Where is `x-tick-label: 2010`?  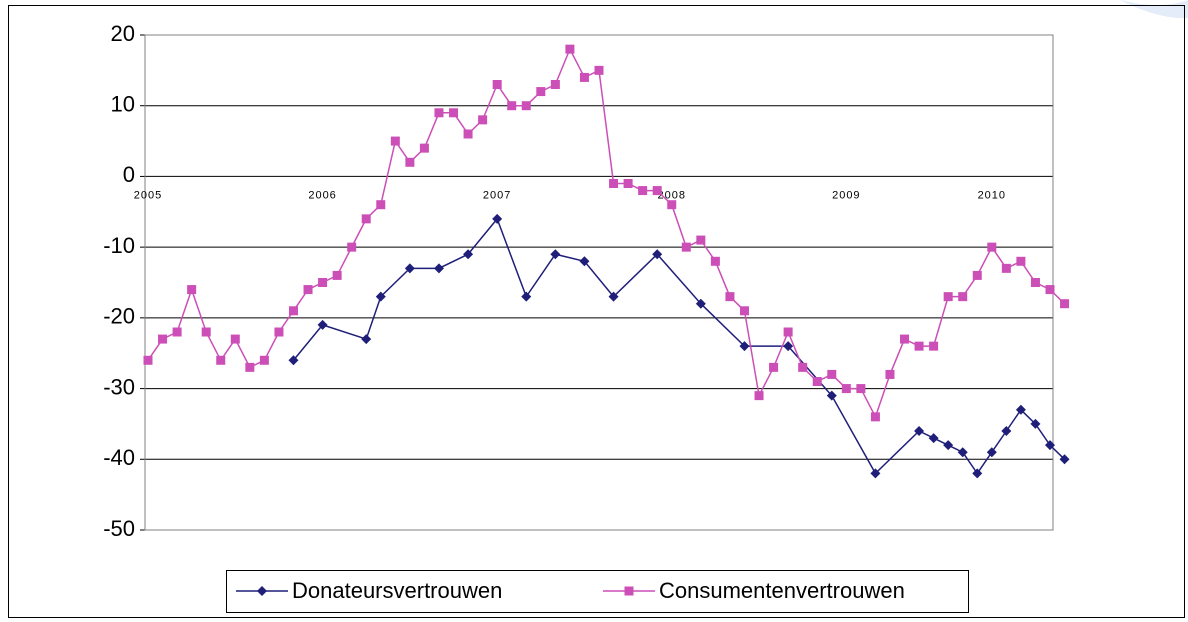 x-tick-label: 2010 is located at coordinates (992, 195).